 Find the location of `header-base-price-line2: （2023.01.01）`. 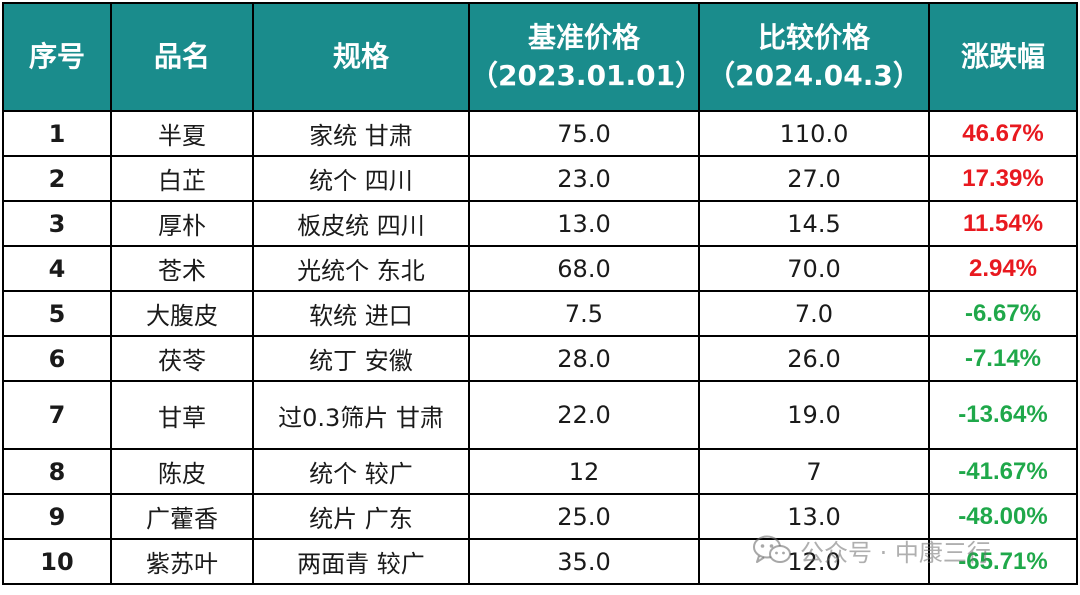

header-base-price-line2: （2023.01.01） is located at coordinates (584, 75).